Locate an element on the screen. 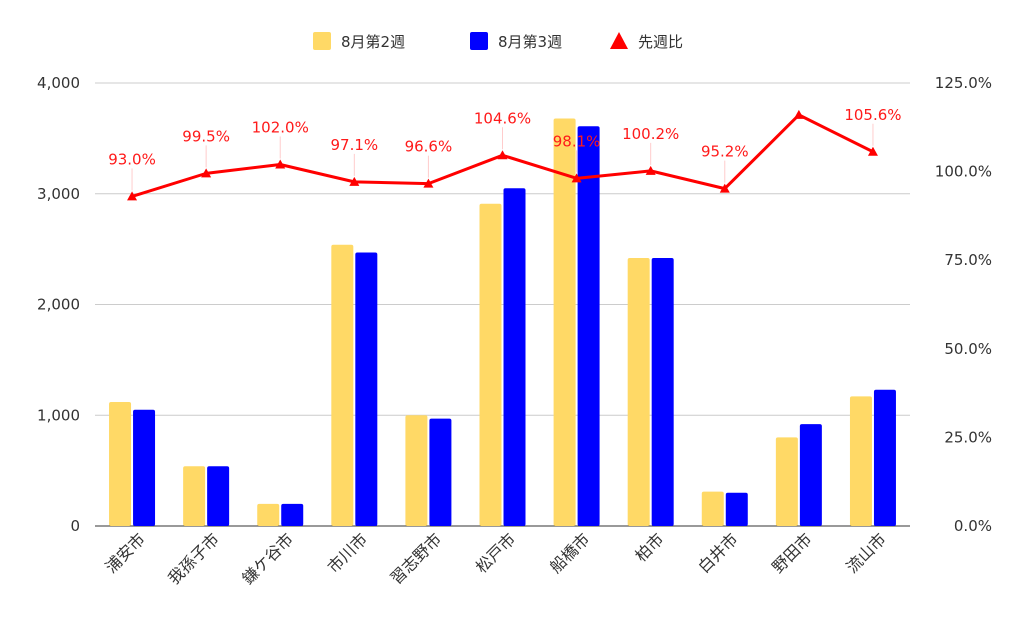  left-tick-label: 3,000 is located at coordinates (58, 194).